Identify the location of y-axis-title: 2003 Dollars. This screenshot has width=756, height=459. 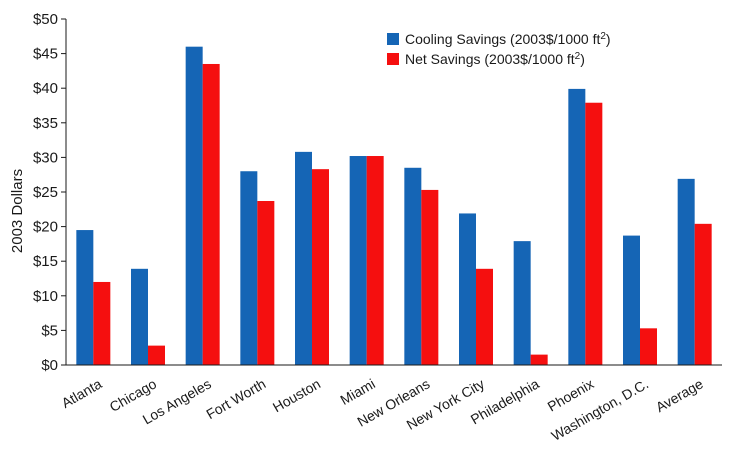
(17, 211).